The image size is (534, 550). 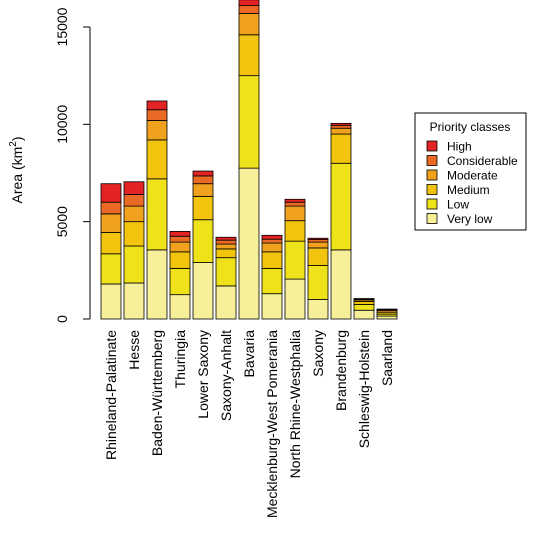 What do you see at coordinates (387, 358) in the screenshot?
I see `category-label: Saarland` at bounding box center [387, 358].